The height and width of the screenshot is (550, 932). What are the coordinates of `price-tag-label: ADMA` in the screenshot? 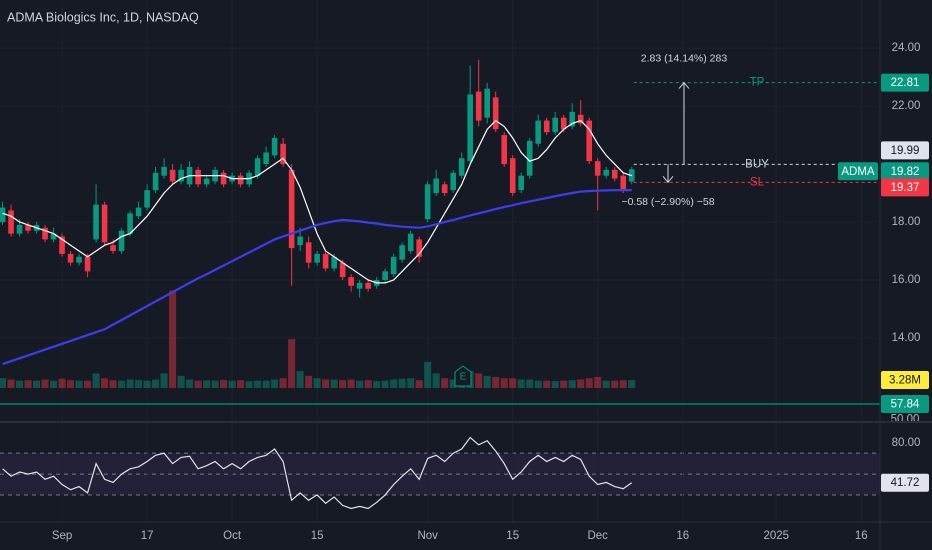 It's located at (858, 172).